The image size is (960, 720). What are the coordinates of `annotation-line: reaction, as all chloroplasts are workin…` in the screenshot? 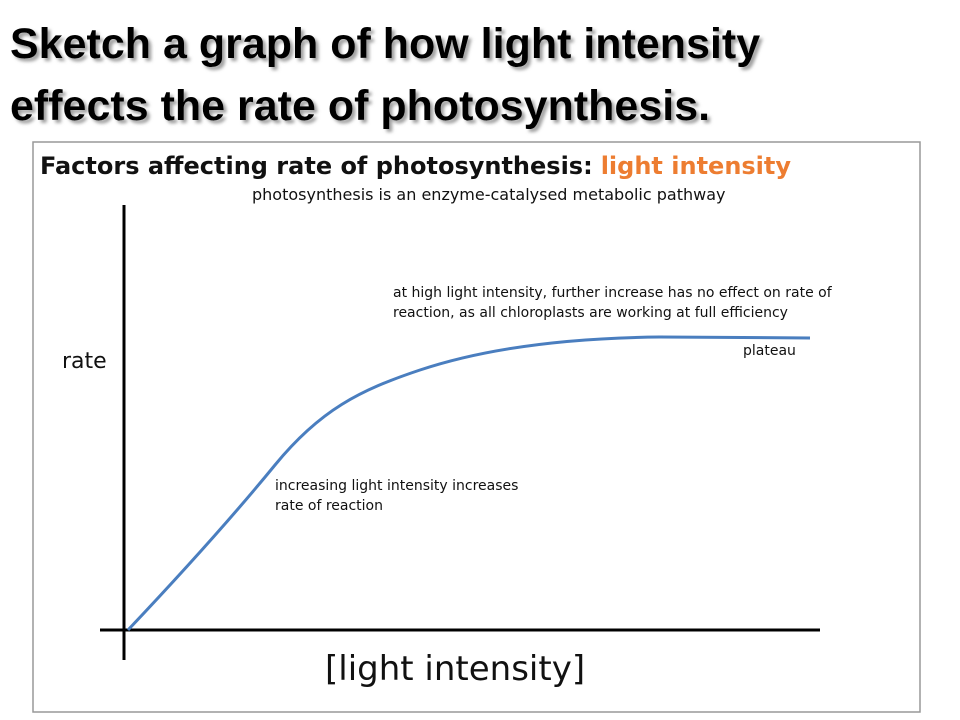 It's located at (590, 313).